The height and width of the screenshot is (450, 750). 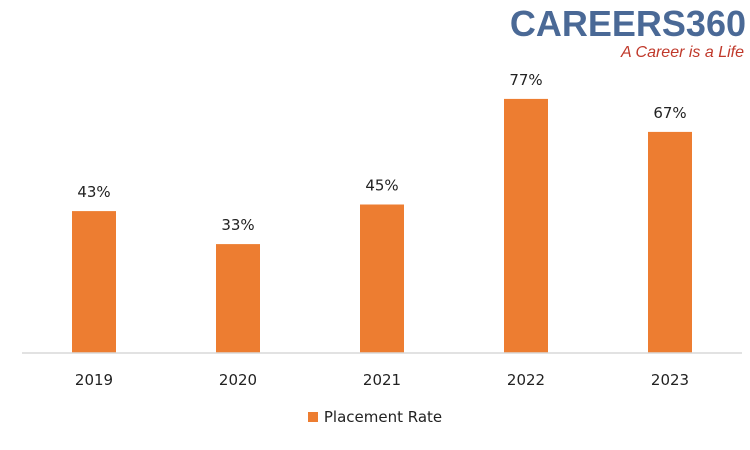 What do you see at coordinates (238, 380) in the screenshot?
I see `x-tick-label-2020: 2020` at bounding box center [238, 380].